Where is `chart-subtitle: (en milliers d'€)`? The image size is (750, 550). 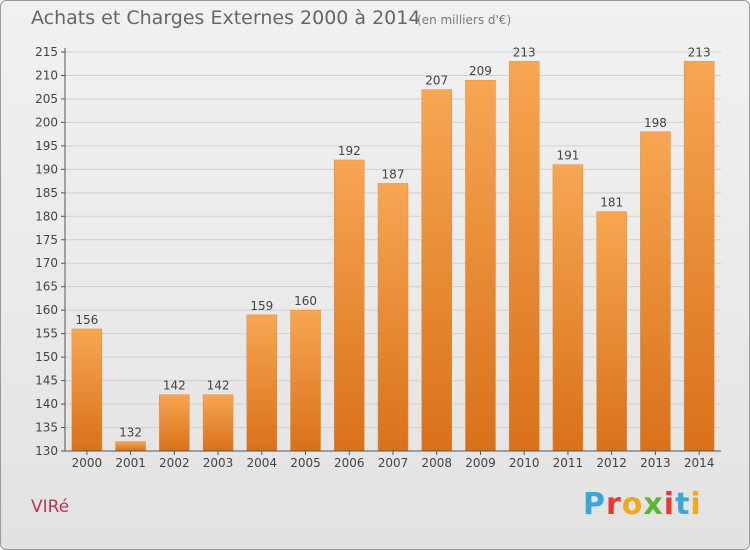 chart-subtitle: (en milliers d'€) is located at coordinates (464, 20).